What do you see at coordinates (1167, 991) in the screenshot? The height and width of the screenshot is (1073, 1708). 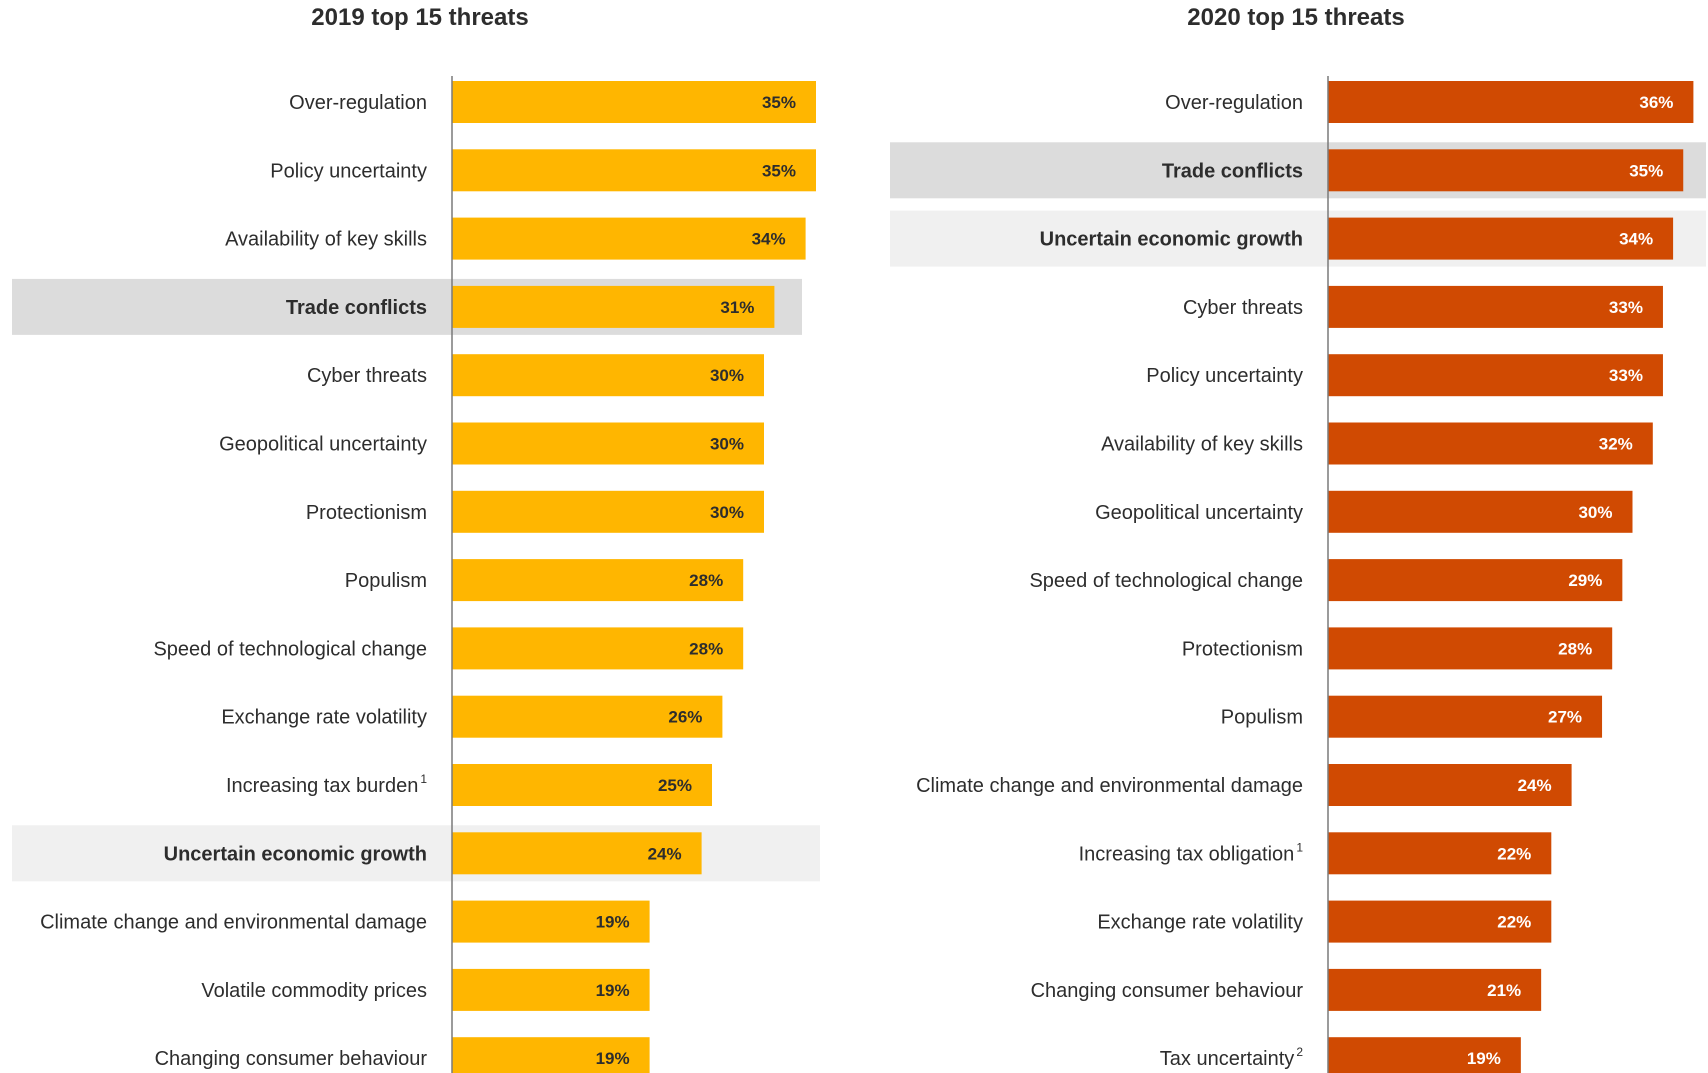 I see `category-label-2020-13: Changing consumer behaviour` at bounding box center [1167, 991].